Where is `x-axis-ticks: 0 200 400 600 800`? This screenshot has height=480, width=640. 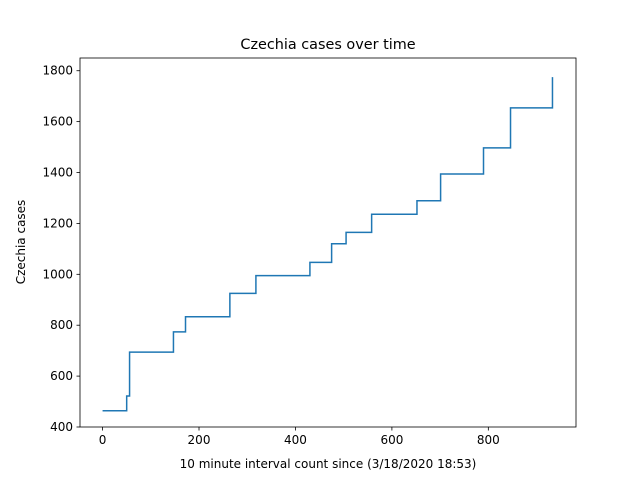 x-axis-ticks: 0 200 400 600 800 is located at coordinates (299, 437).